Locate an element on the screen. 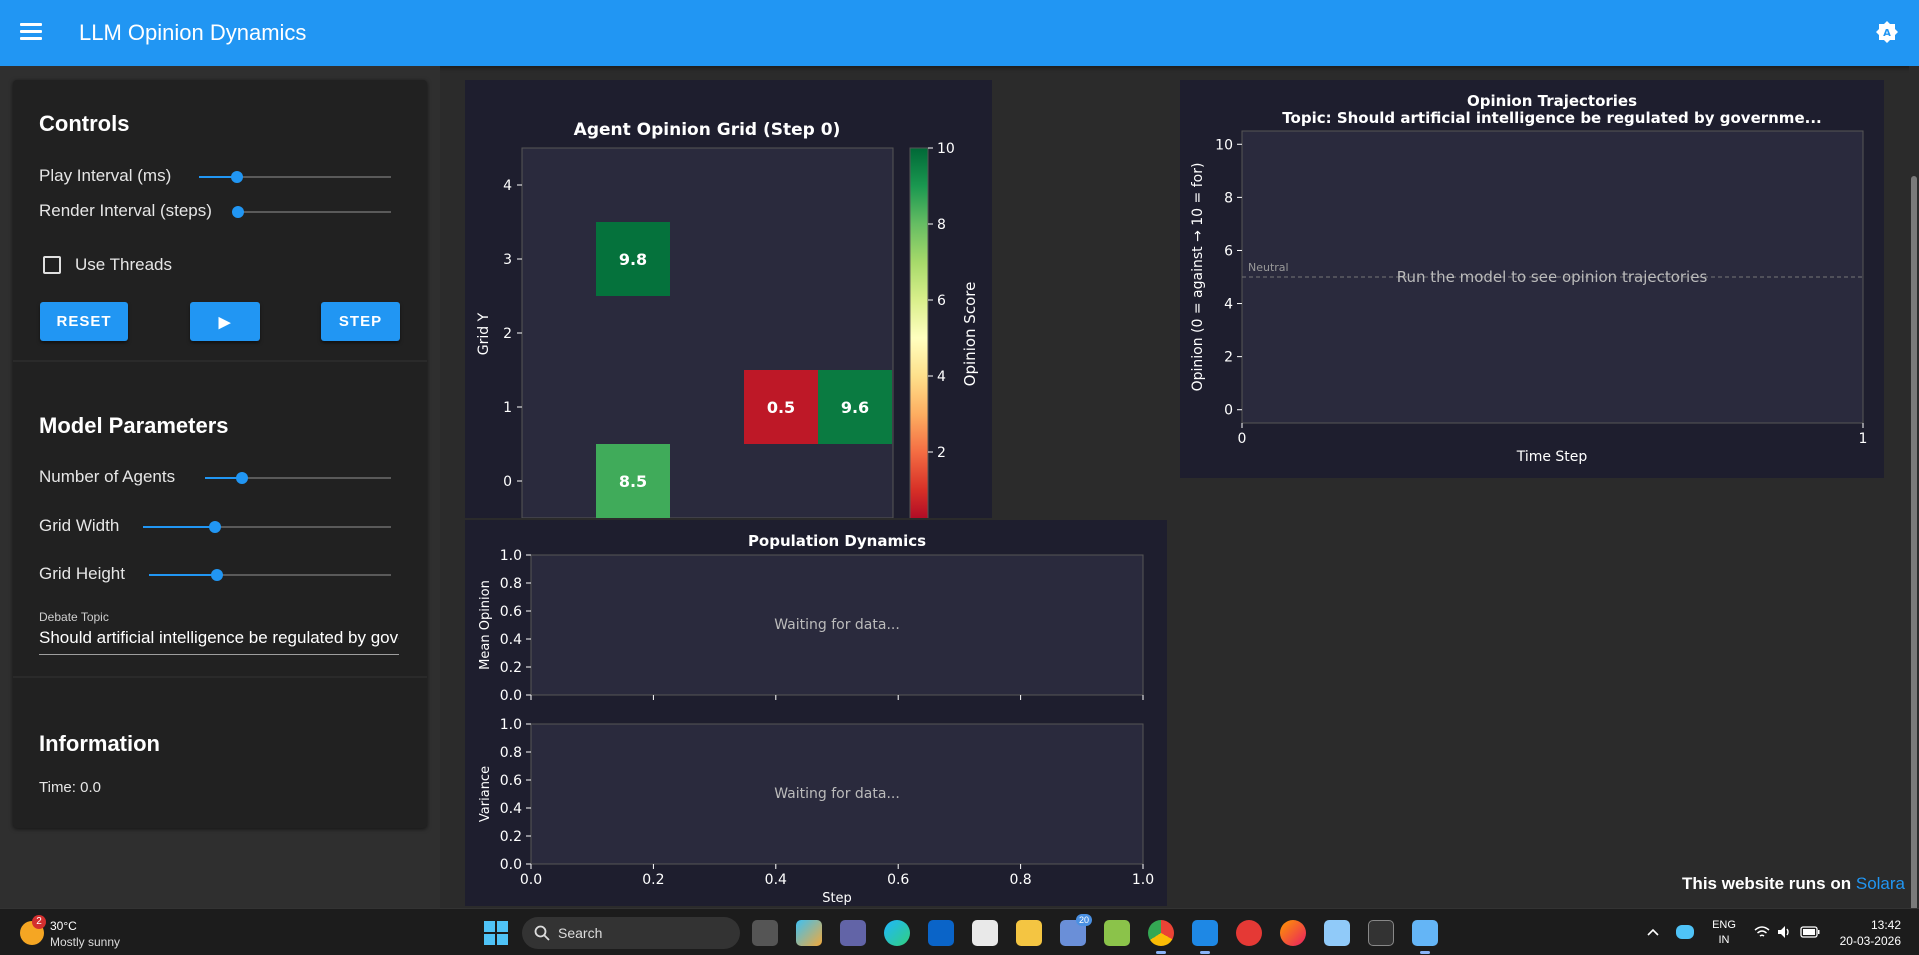  search-placeholder: Search is located at coordinates (580, 933).